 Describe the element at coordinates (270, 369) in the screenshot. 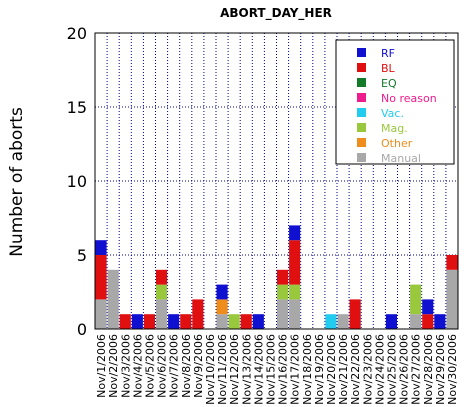

I see `x-tick-label: Nov/15/2006` at that location.